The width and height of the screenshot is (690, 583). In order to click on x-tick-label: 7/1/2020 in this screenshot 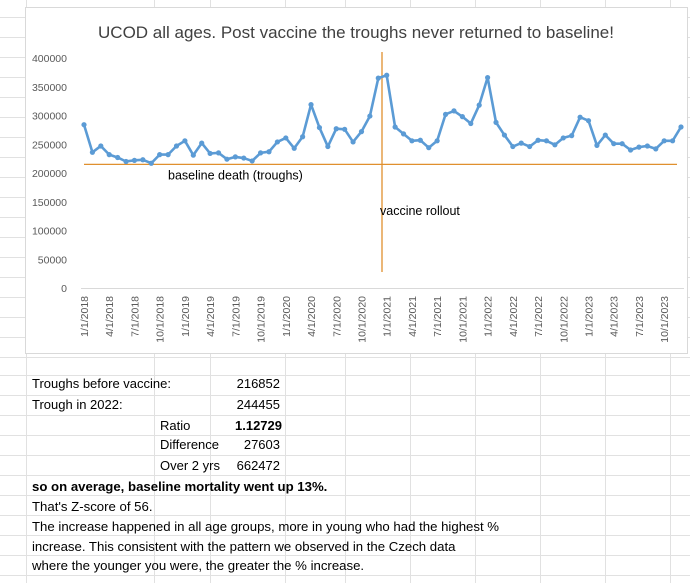, I will do `click(337, 316)`.